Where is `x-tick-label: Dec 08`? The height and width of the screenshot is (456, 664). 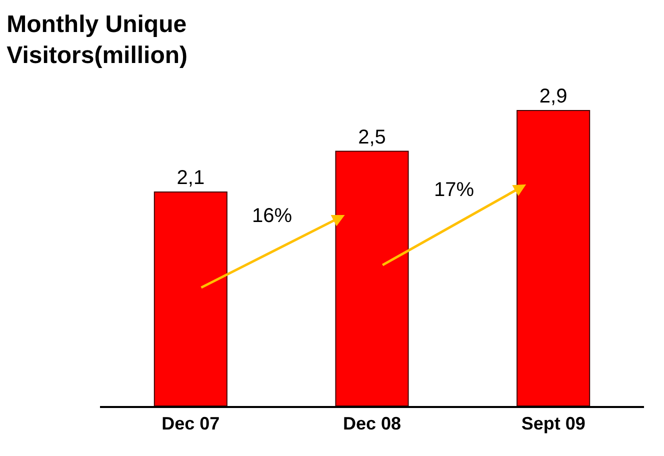
x-tick-label: Dec 08 is located at coordinates (372, 424).